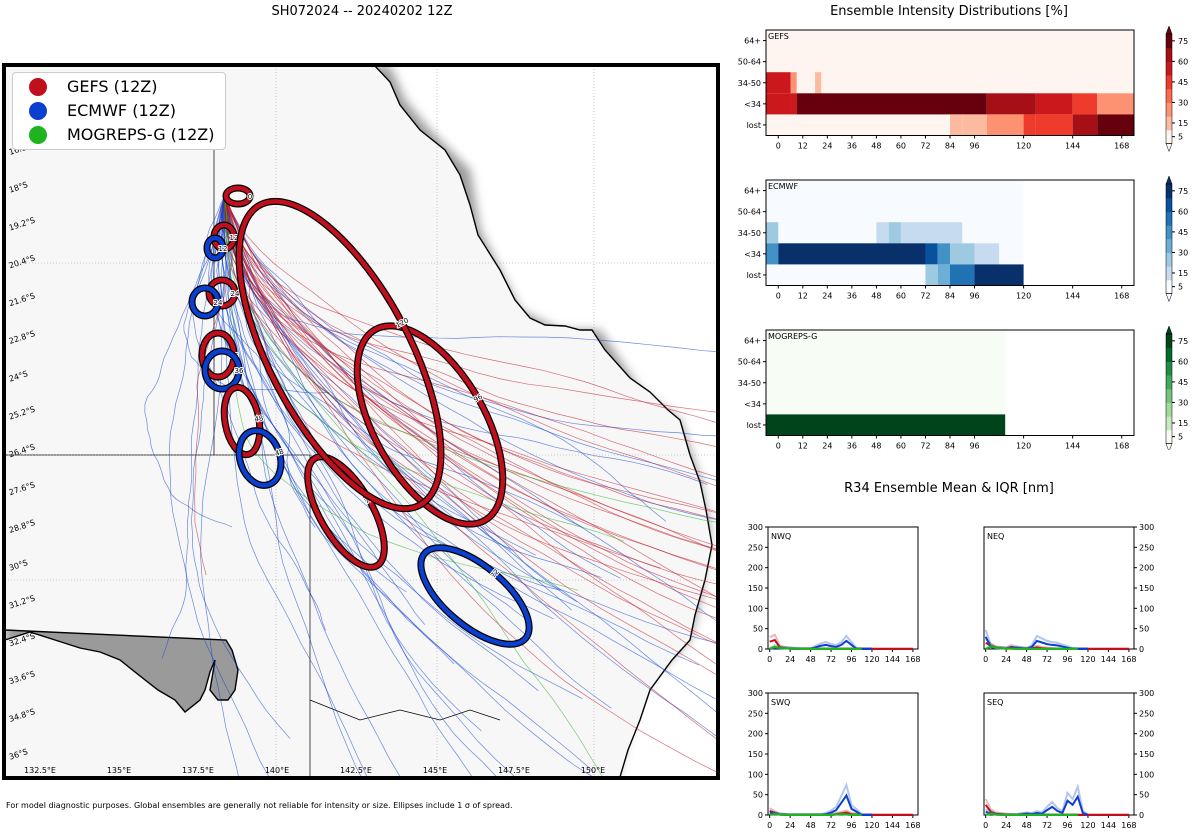  What do you see at coordinates (1141, 649) in the screenshot?
I see `y-tick-label: 0` at bounding box center [1141, 649].